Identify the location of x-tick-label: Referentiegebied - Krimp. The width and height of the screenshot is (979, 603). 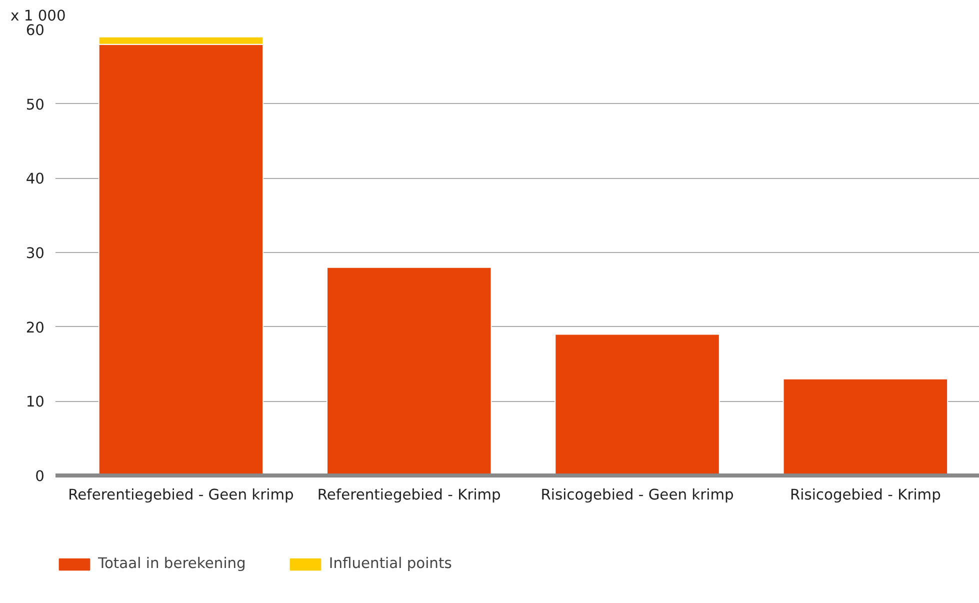
(409, 495).